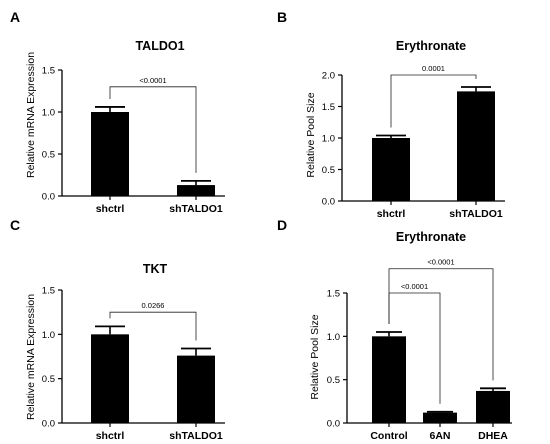  Describe the element at coordinates (159, 46) in the screenshot. I see `chart-title: TALDO1` at that location.